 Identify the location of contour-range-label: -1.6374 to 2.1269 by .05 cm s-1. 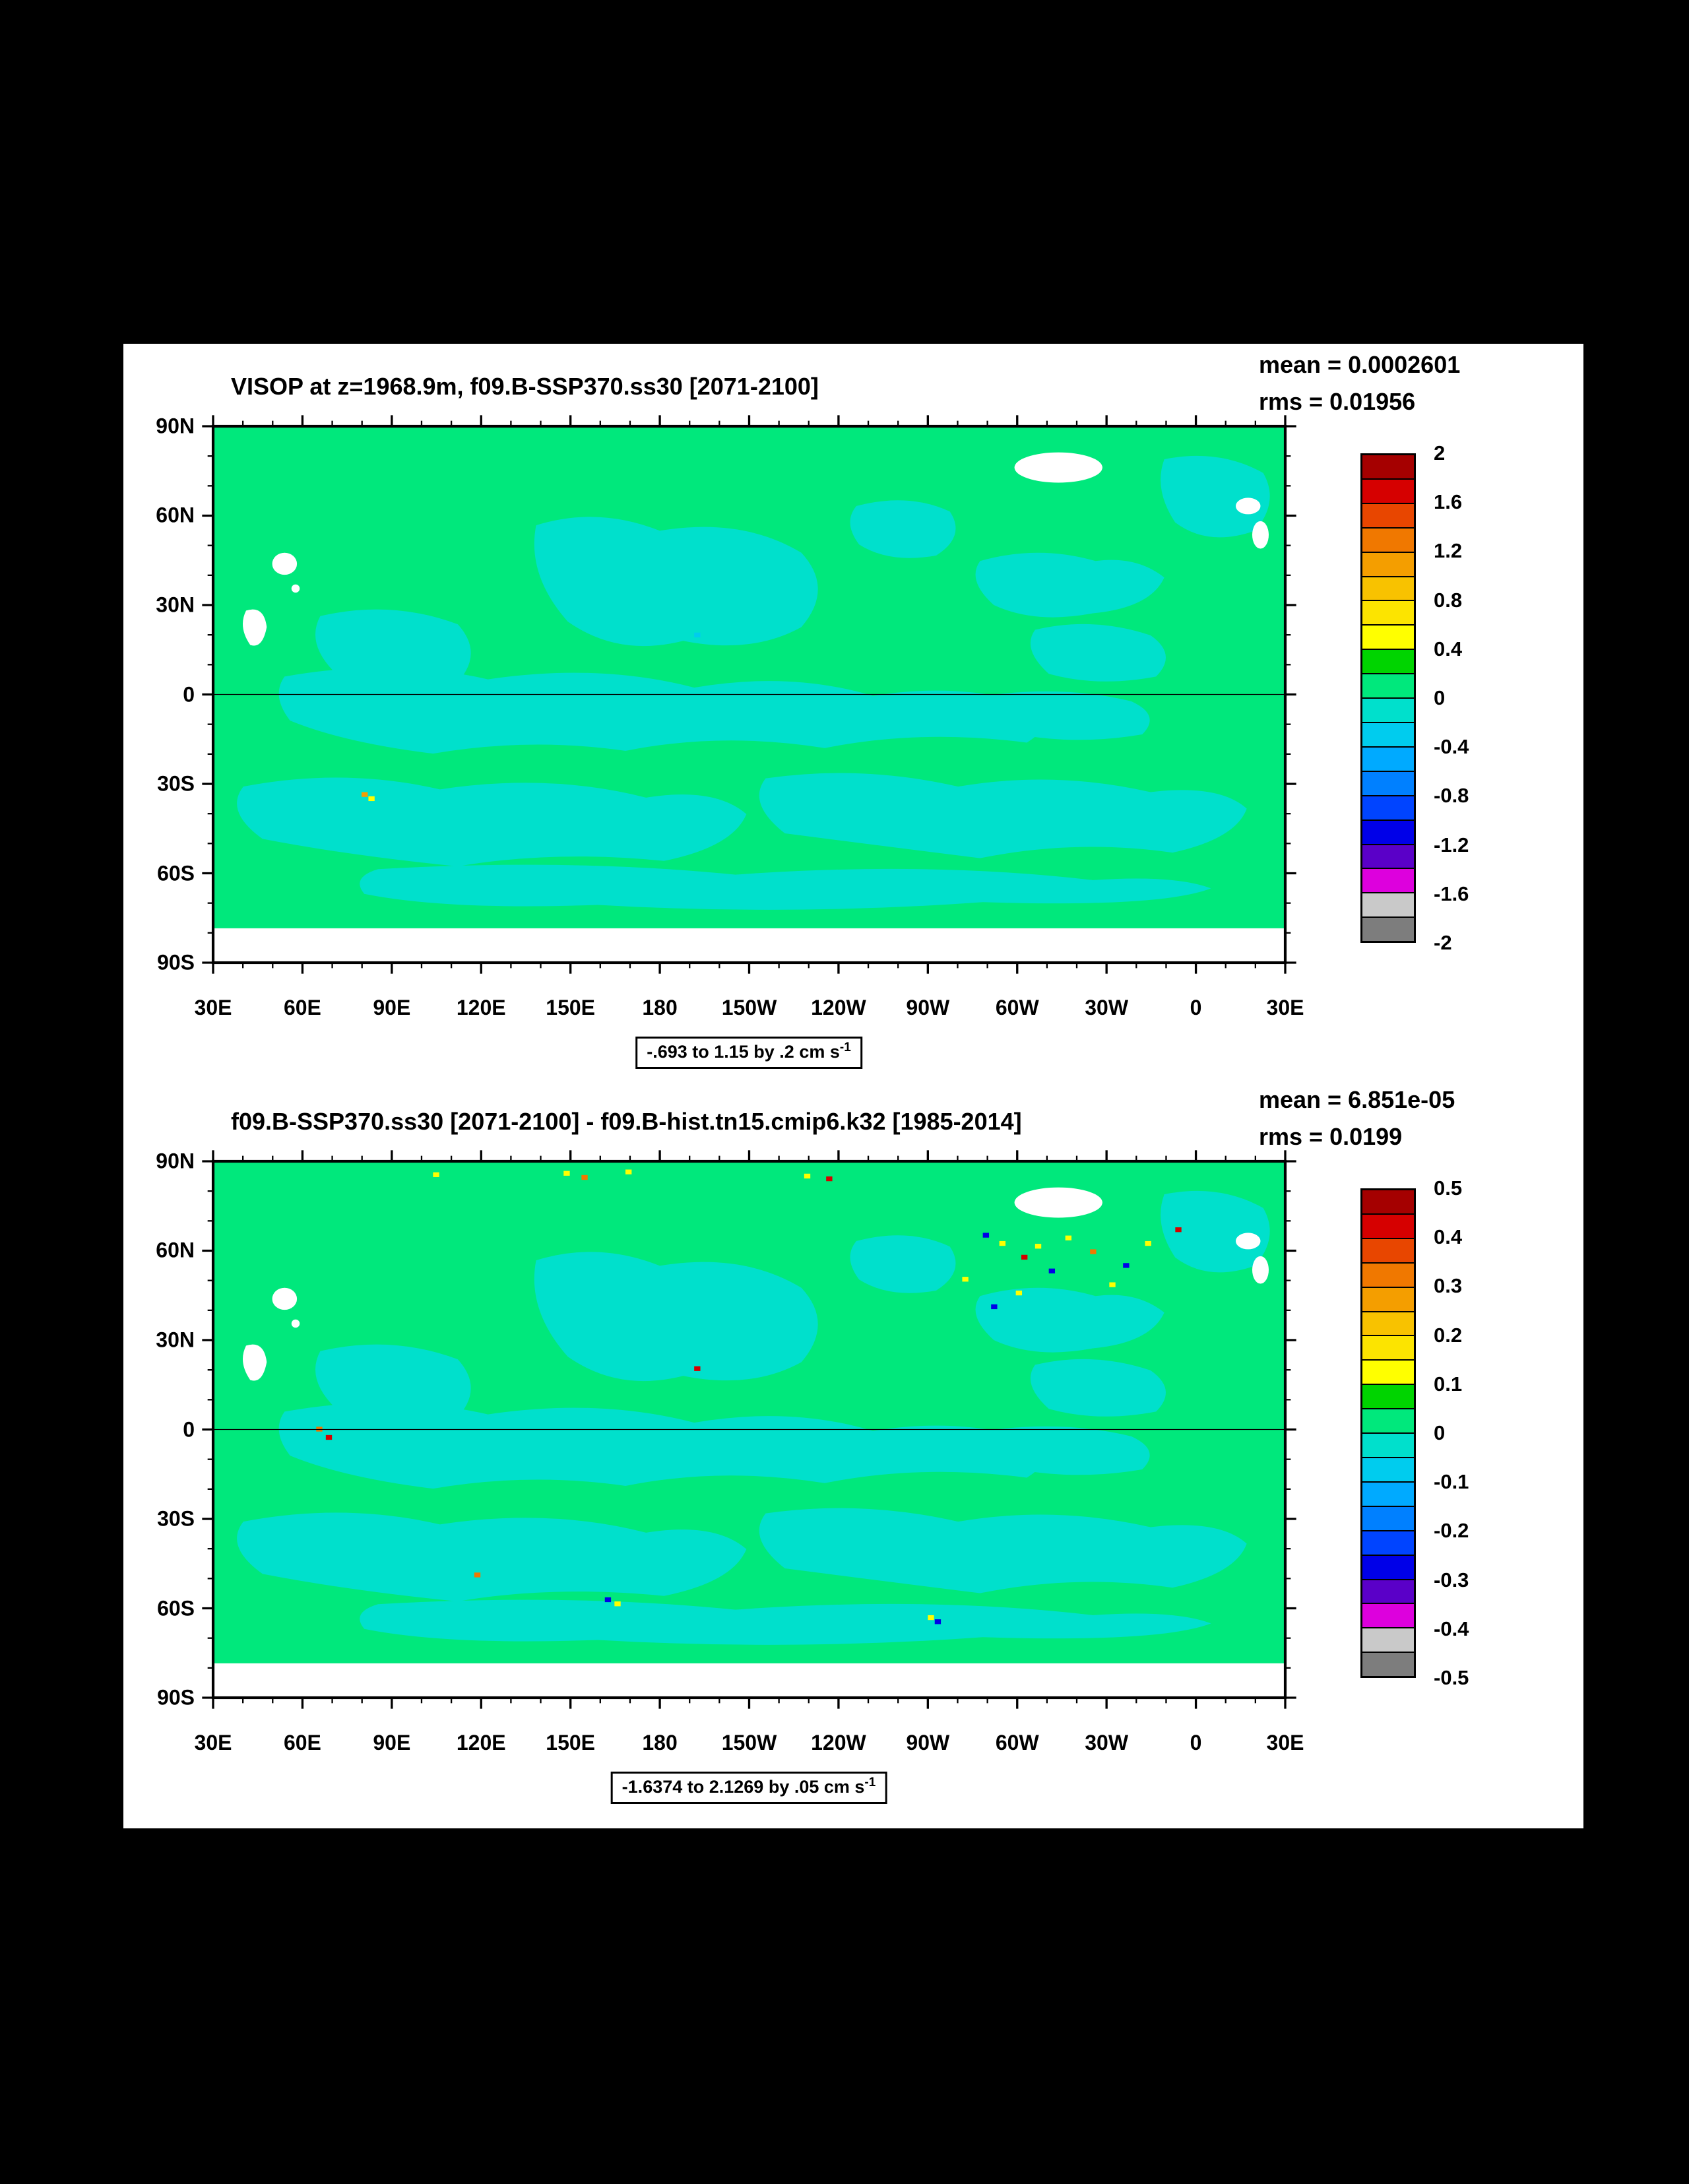
(748, 1788).